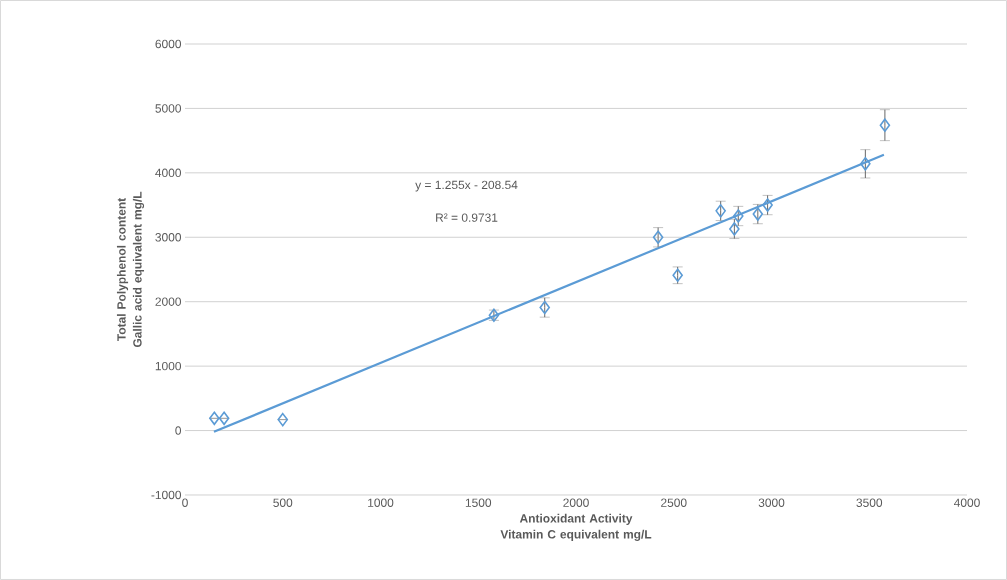 The image size is (1007, 580). What do you see at coordinates (467, 217) in the screenshot?
I see `annotation: R² = 0.9731` at bounding box center [467, 217].